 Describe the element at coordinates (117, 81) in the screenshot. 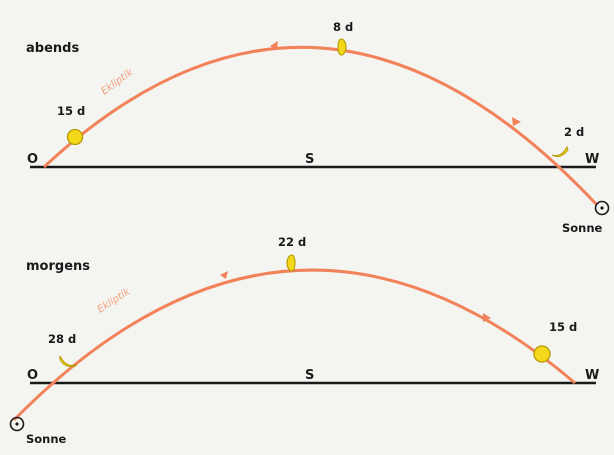

I see `evening-arc-label: Ekliptik` at that location.